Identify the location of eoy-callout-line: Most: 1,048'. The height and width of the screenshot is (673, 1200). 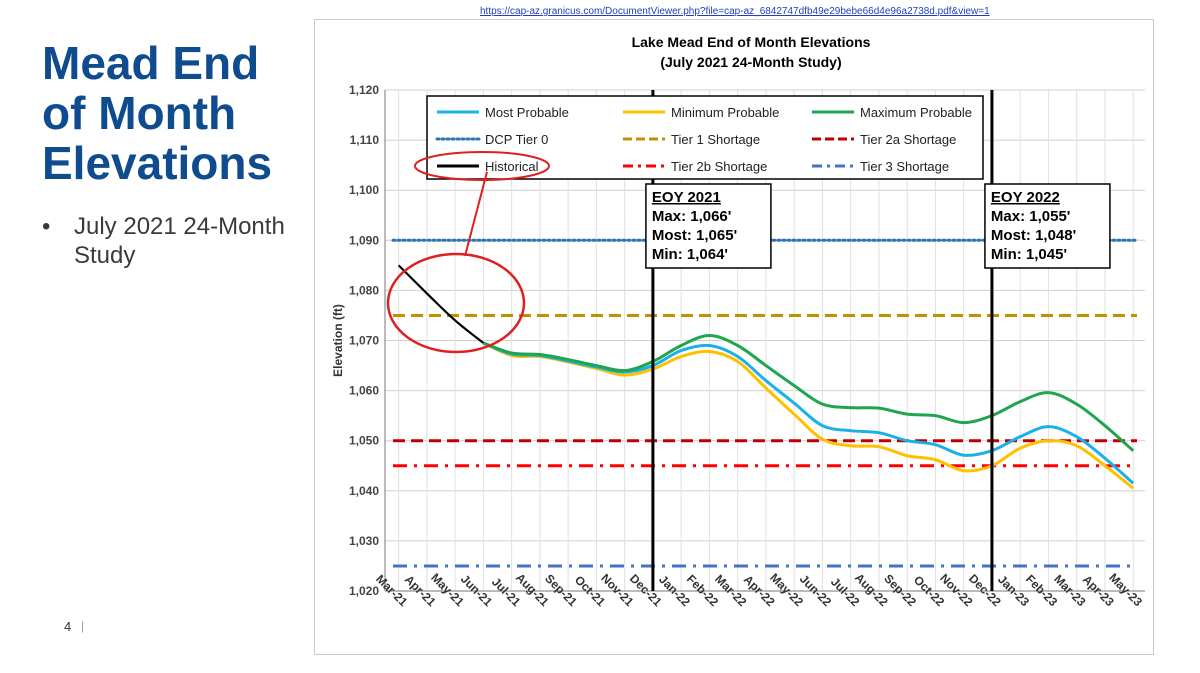
(1033, 235).